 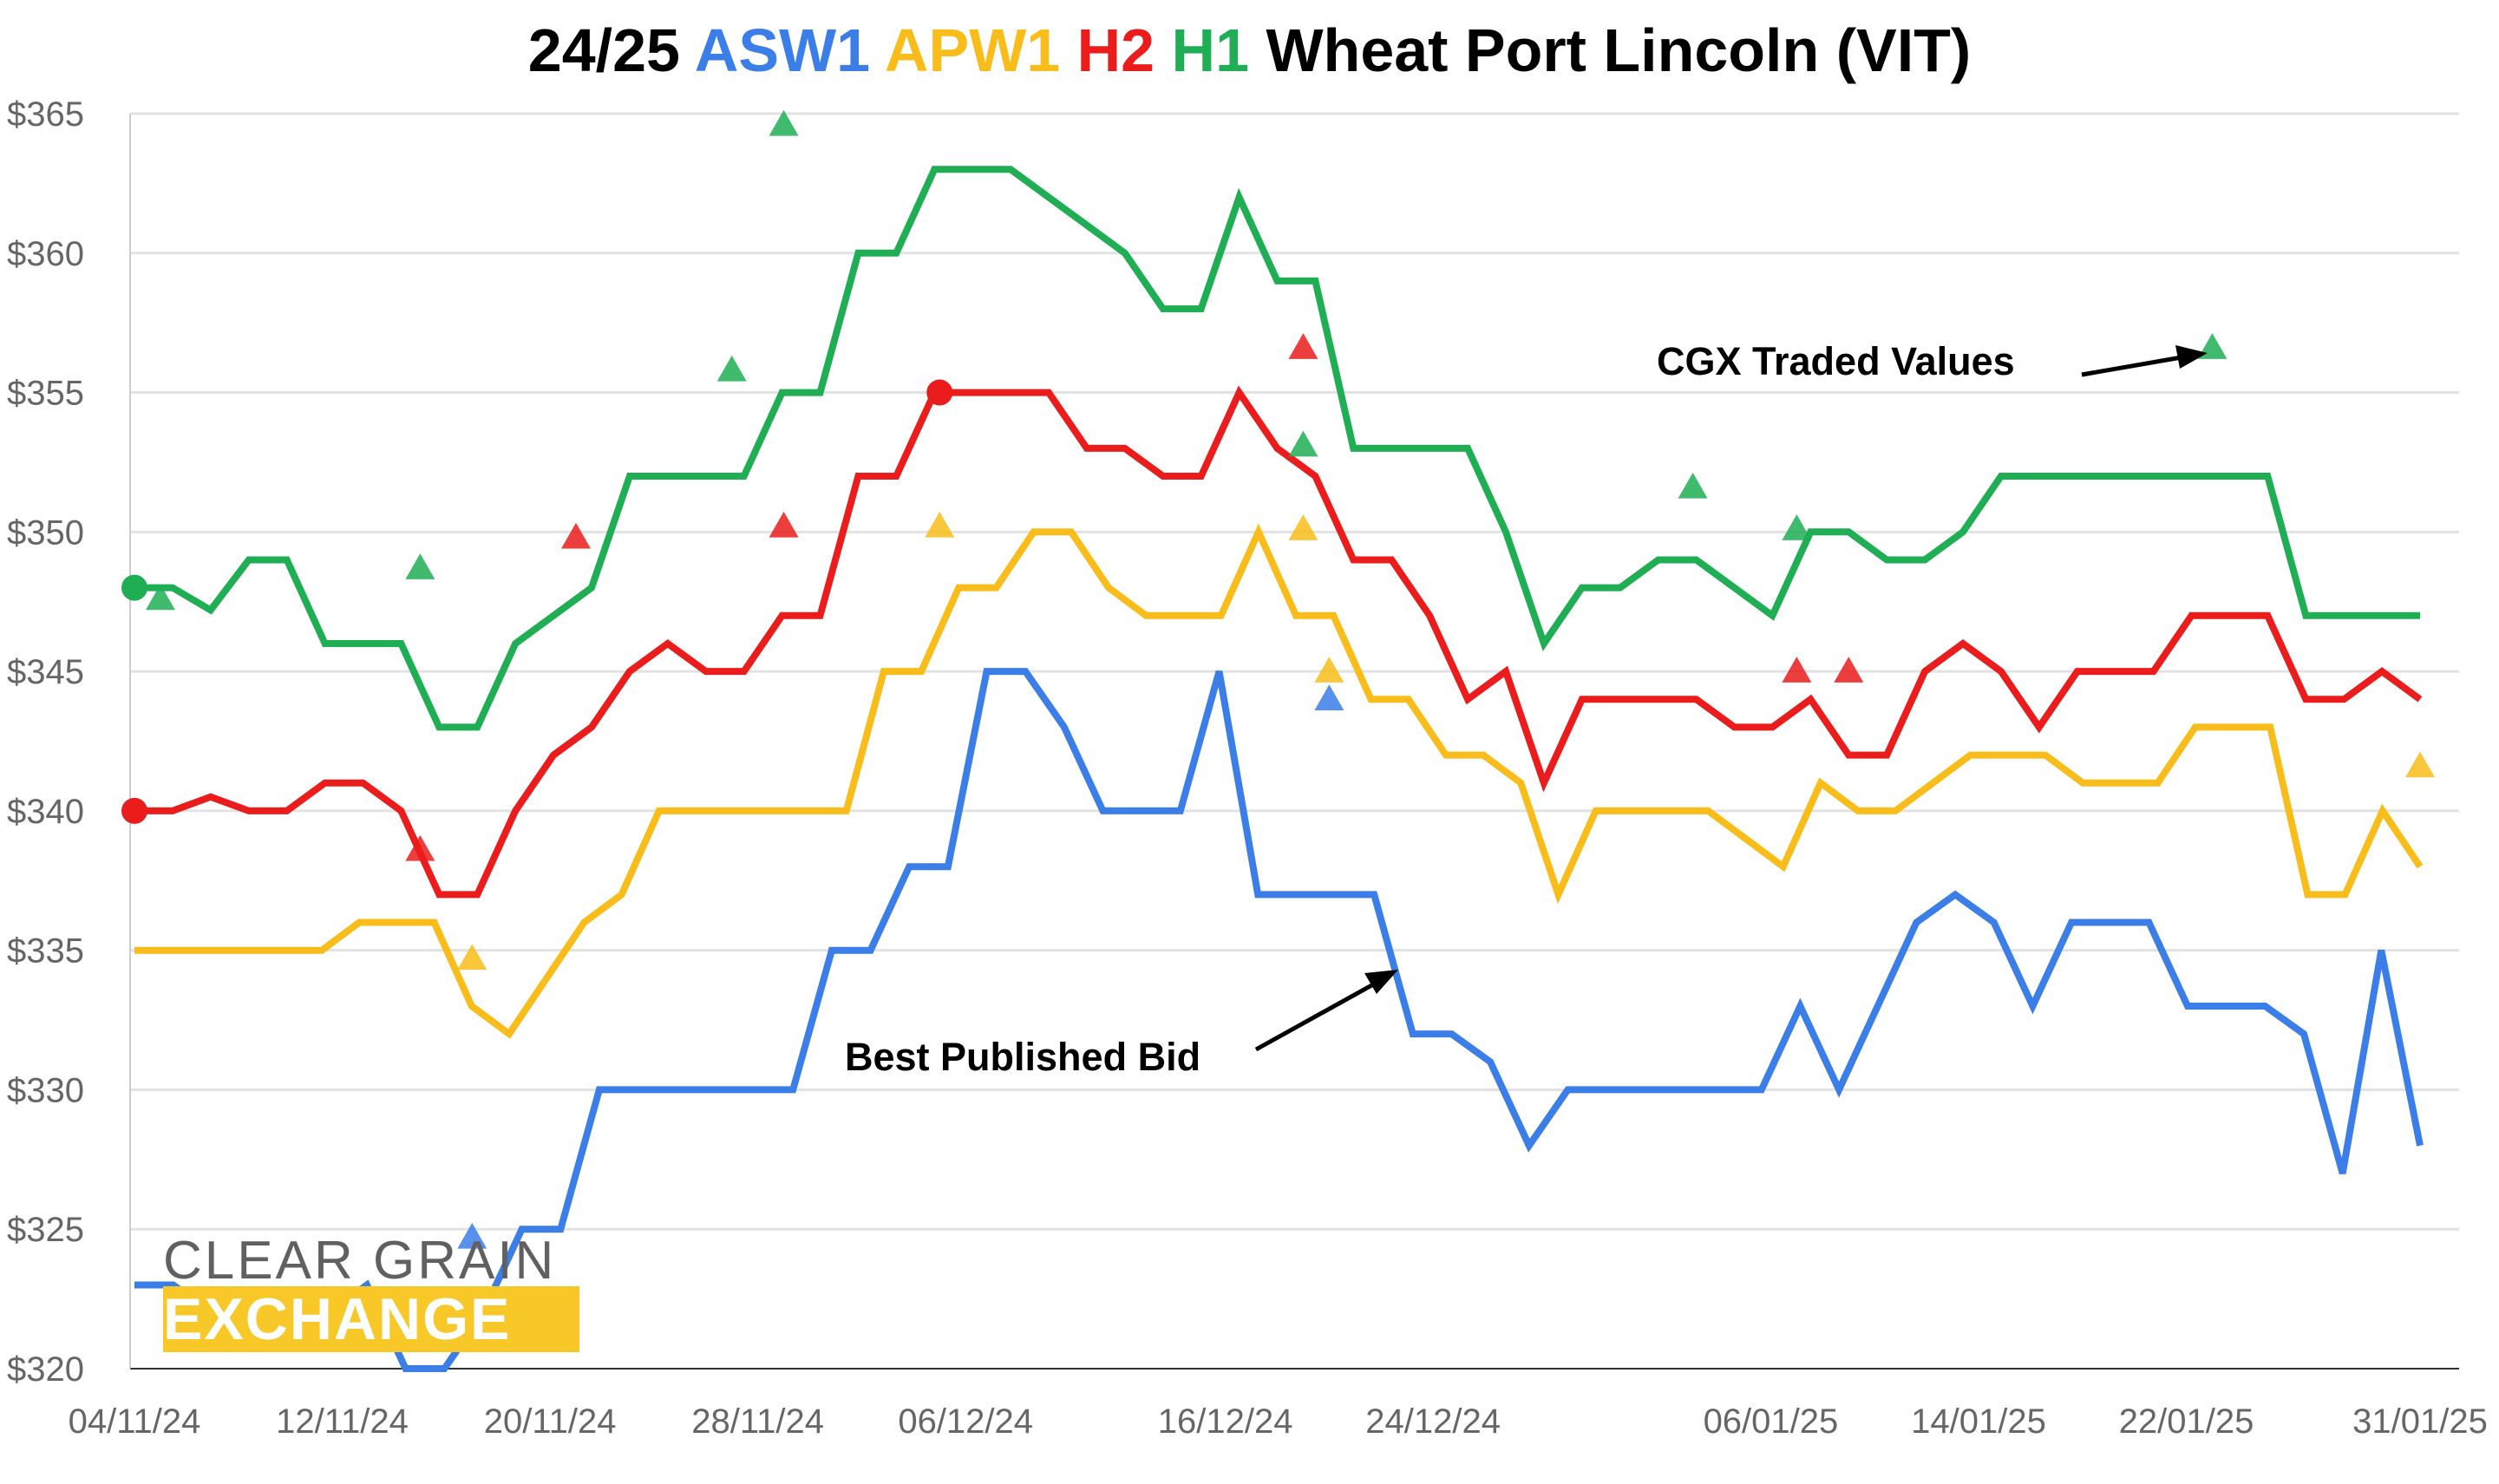 What do you see at coordinates (360, 1261) in the screenshot?
I see `logo-top-text: CLEAR GRAIN` at bounding box center [360, 1261].